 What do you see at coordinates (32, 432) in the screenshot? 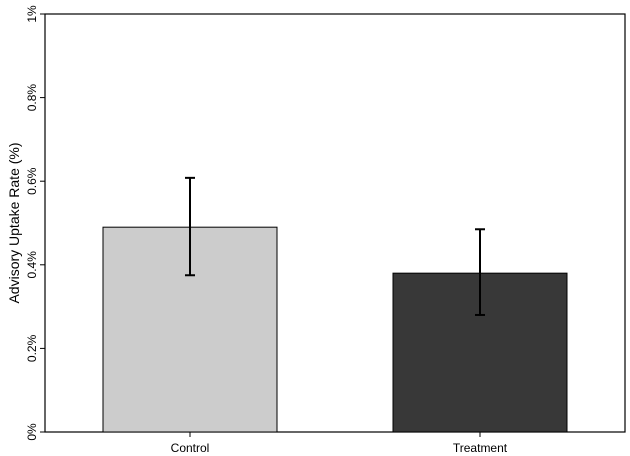
I see `y-tick-label: 0%` at bounding box center [32, 432].